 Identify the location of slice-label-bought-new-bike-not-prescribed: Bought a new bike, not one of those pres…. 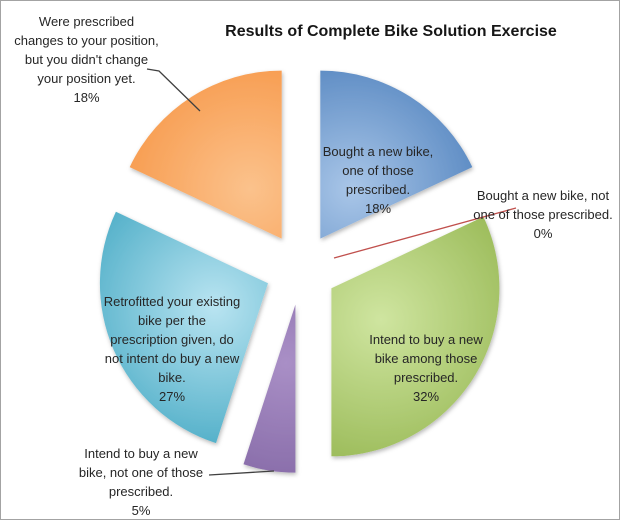
(543, 214).